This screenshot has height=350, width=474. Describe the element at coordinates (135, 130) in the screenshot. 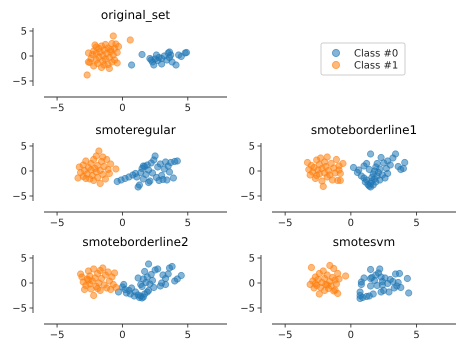

I see `chart-title: smoteregular` at that location.